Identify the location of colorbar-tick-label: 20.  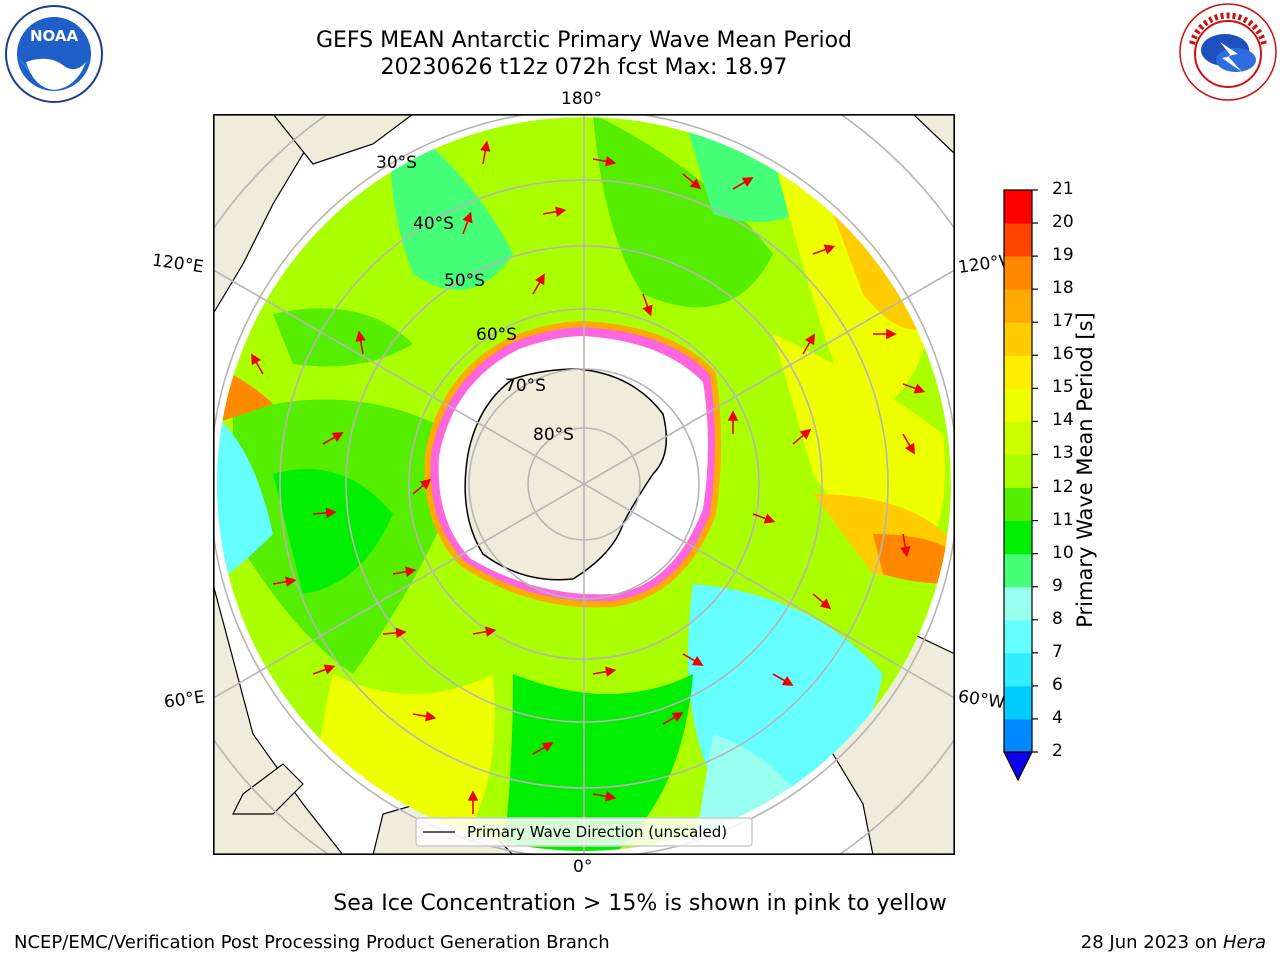
(1063, 222).